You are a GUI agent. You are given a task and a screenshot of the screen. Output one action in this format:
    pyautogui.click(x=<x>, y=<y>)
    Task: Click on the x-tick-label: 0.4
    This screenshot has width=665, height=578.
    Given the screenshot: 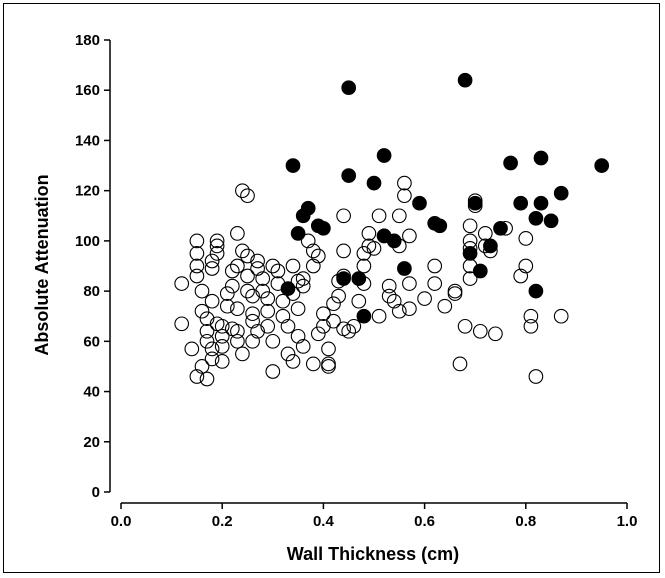 What is the action you would take?
    pyautogui.click(x=324, y=521)
    